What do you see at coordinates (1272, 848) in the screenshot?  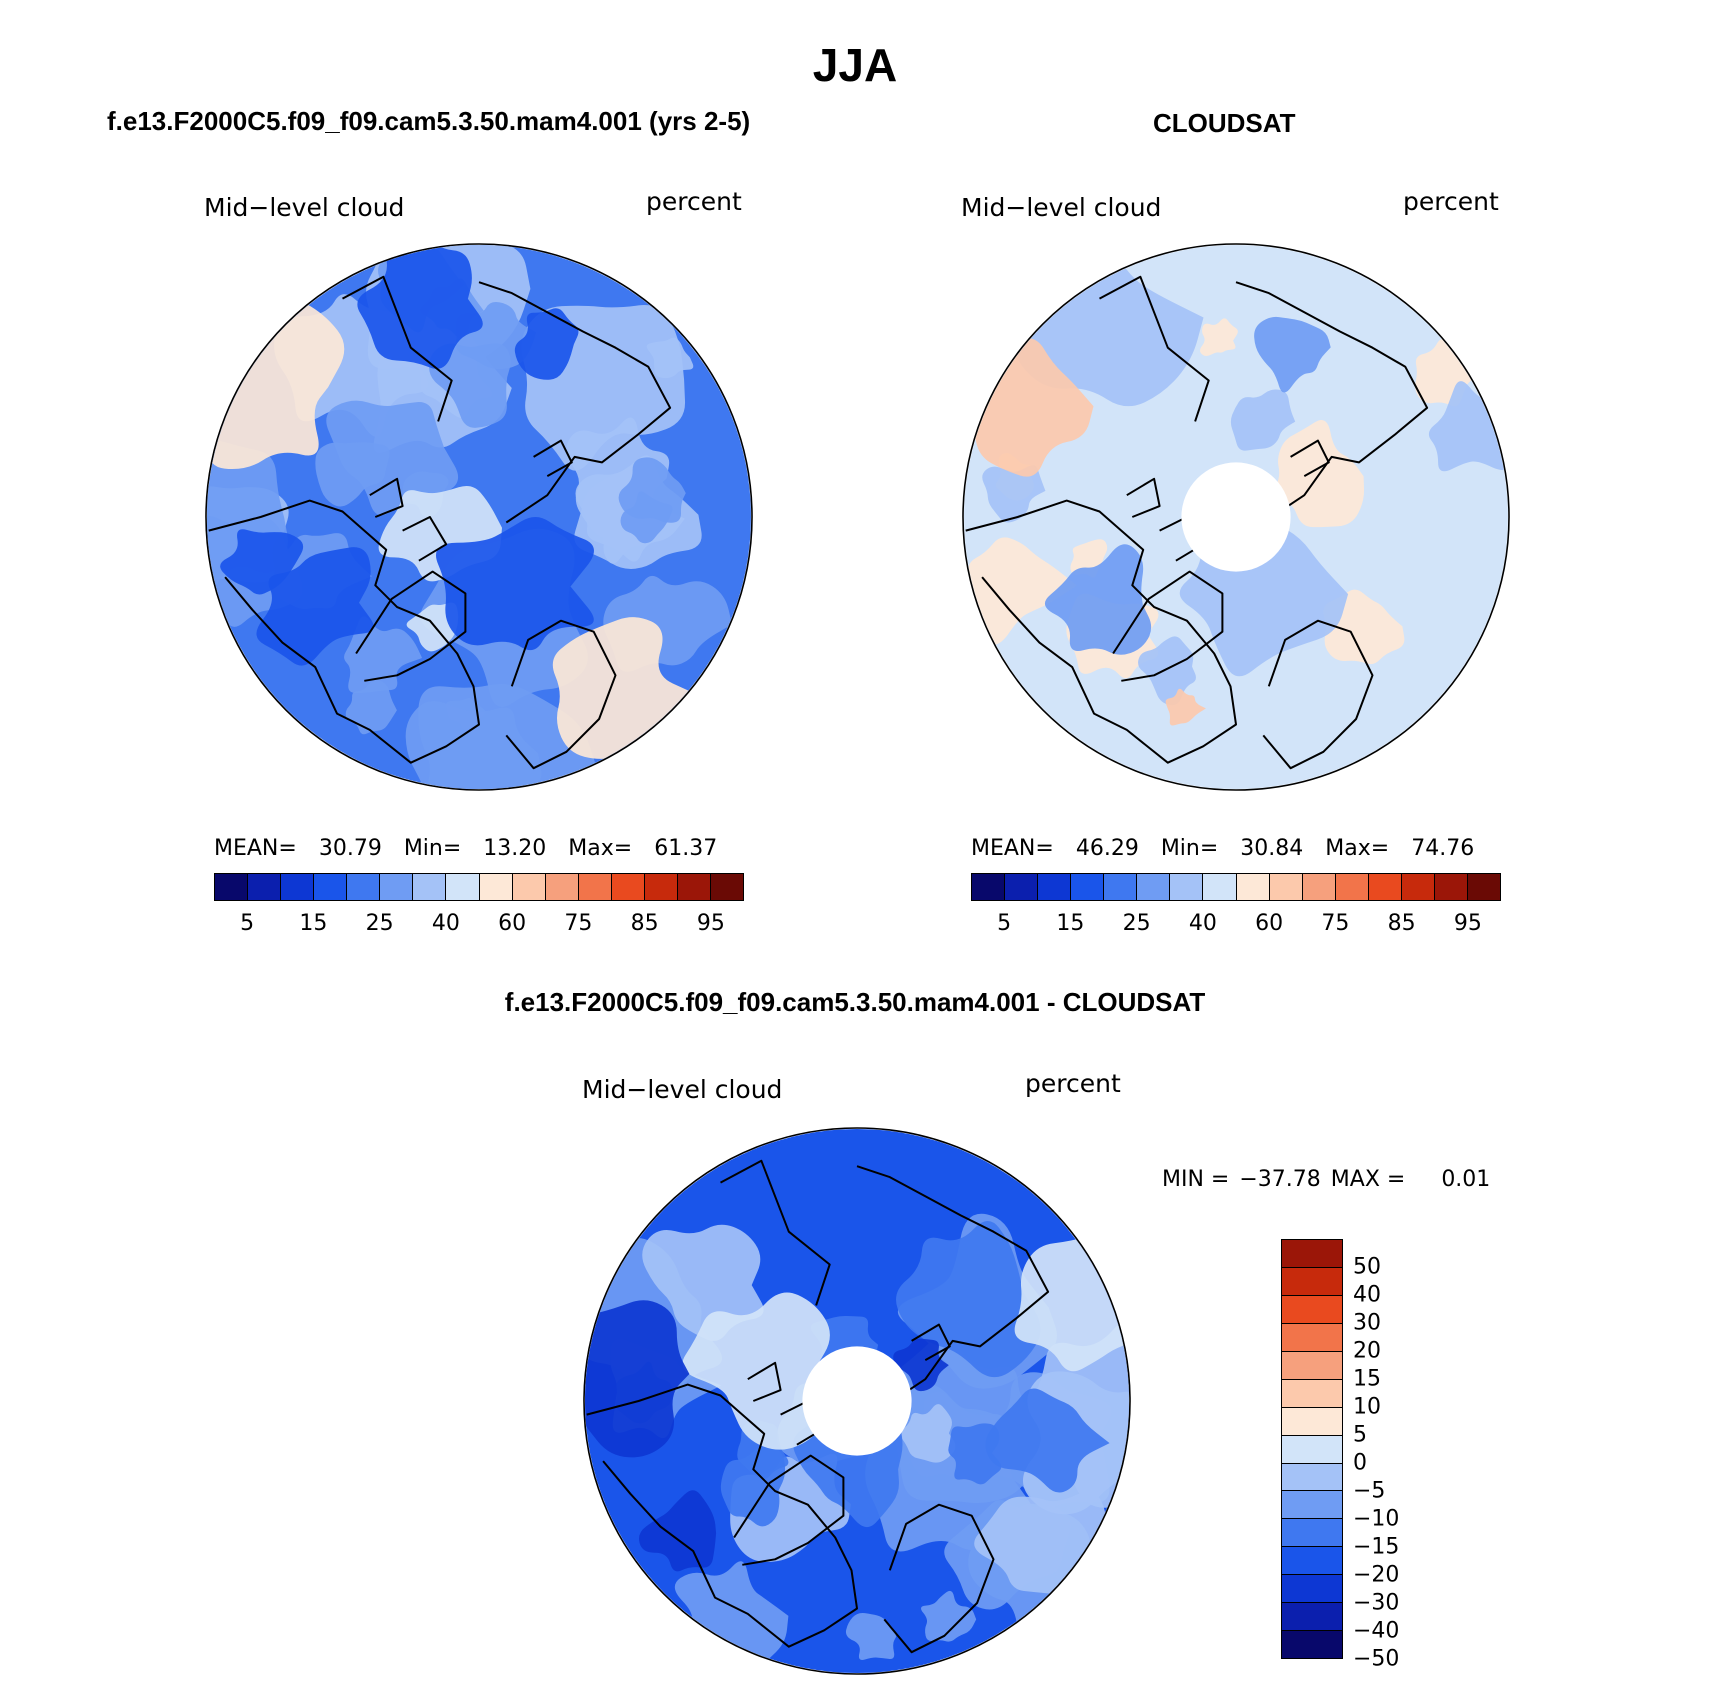 I see `obs-min-value: 30.84` at bounding box center [1272, 848].